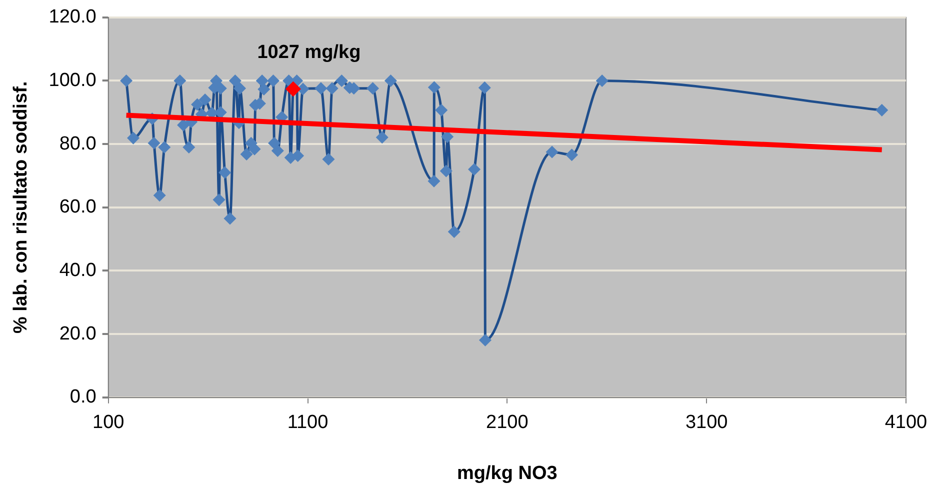 The width and height of the screenshot is (938, 495). What do you see at coordinates (77, 207) in the screenshot?
I see `y-tick-label: 60.0` at bounding box center [77, 207].